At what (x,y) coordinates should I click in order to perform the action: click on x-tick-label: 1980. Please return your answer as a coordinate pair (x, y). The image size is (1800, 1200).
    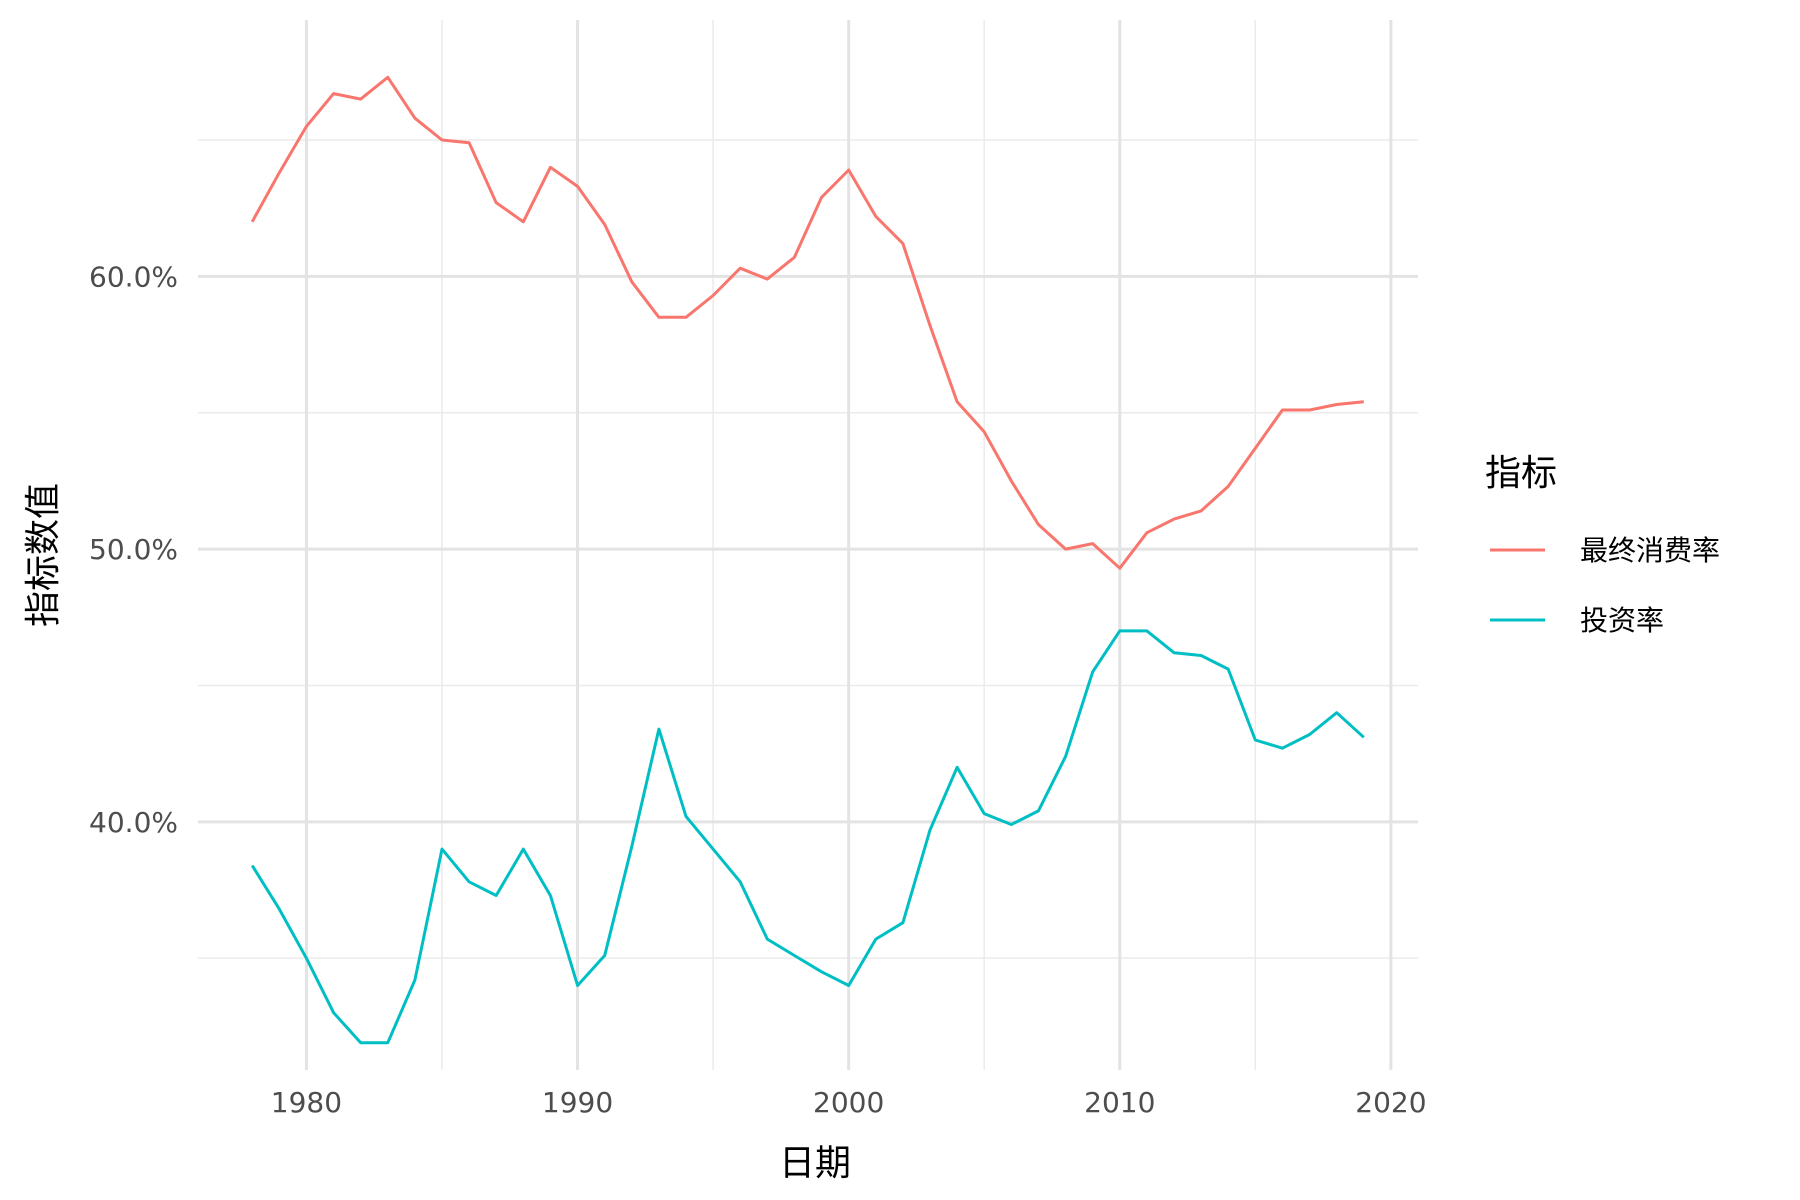
    Looking at the image, I should click on (306, 1102).